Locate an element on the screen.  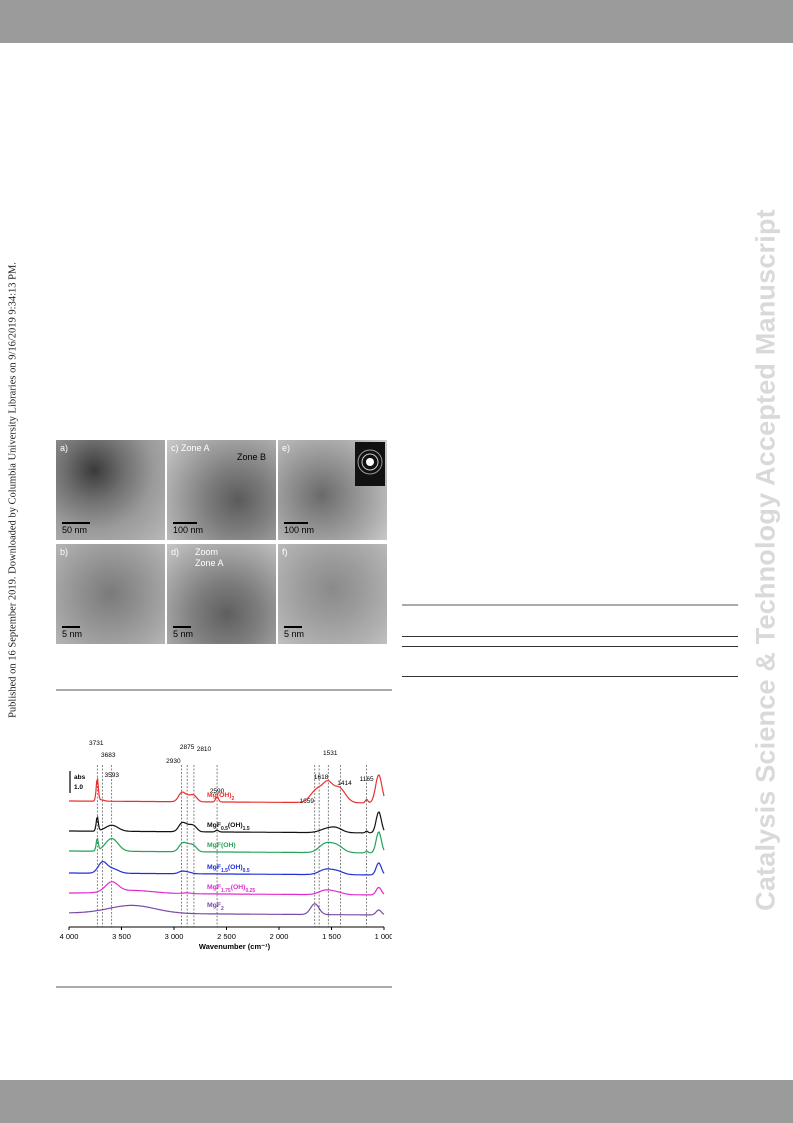
zone-b-label: Zone B is located at coordinates (252, 457).